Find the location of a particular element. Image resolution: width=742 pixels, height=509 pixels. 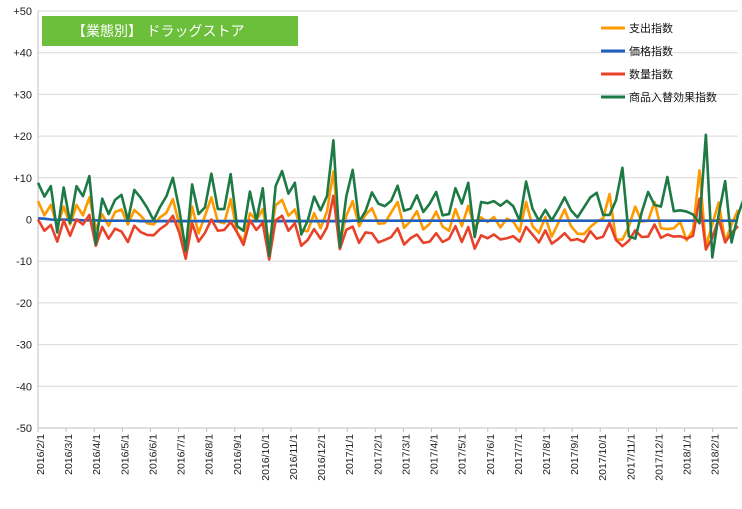

legend-label: 数量指数 is located at coordinates (651, 74).